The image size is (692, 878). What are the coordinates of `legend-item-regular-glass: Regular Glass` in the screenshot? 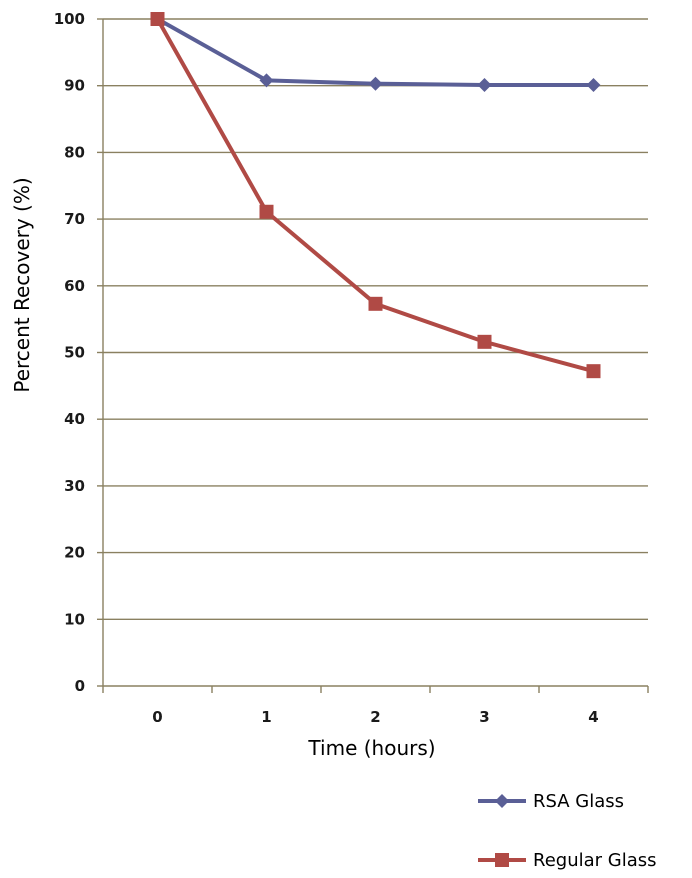 It's located at (567, 860).